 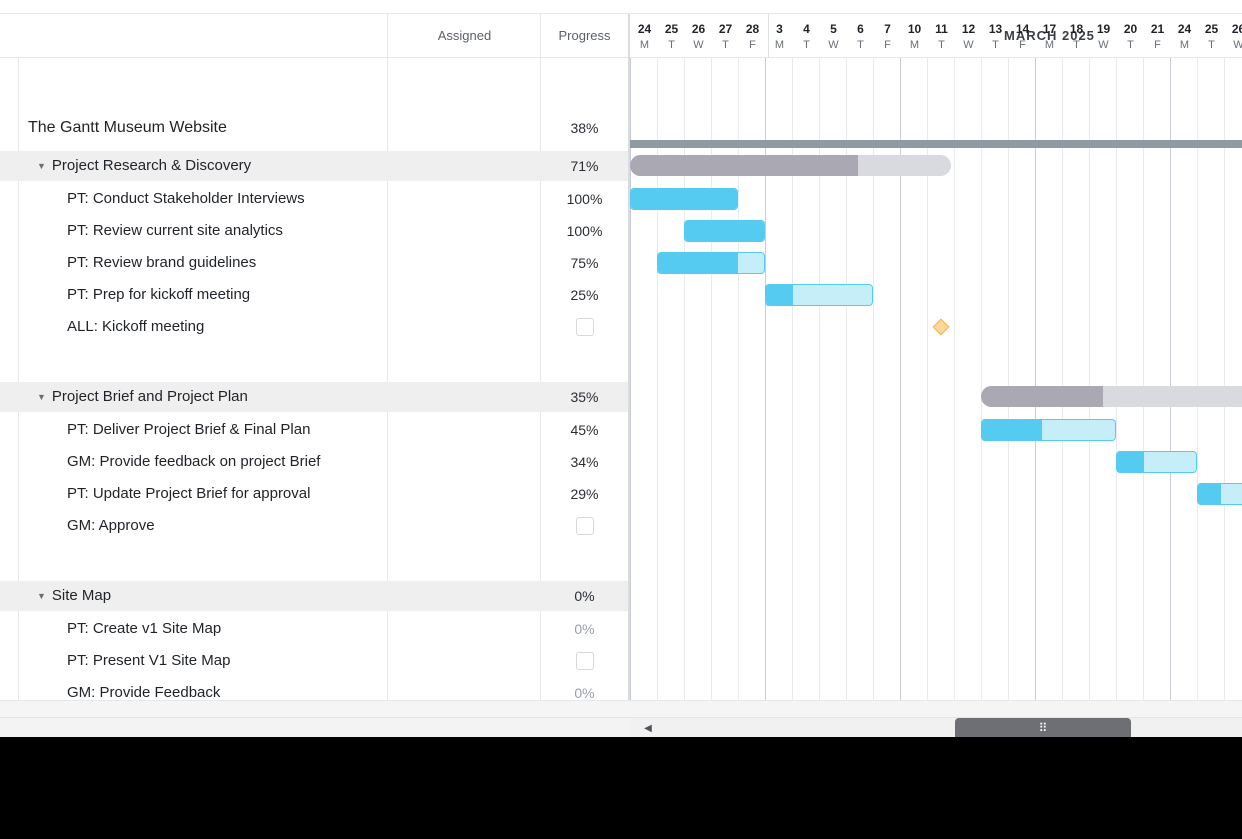 I want to click on task-name: ALL: Kickoff meeting, so click(x=135, y=327).